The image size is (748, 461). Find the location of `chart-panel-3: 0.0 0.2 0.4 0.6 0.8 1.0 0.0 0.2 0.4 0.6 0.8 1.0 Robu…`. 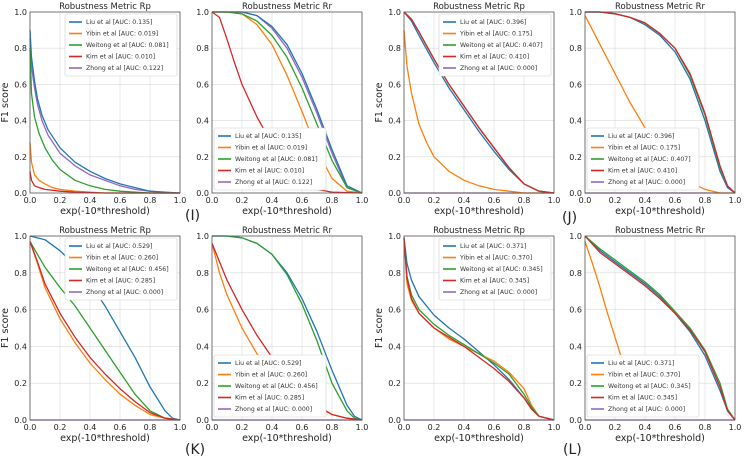

chart-panel-3: 0.0 0.2 0.4 0.6 0.8 1.0 0.0 0.2 0.4 0.6 0.8 1.0 Robu… is located at coordinates (467, 109).